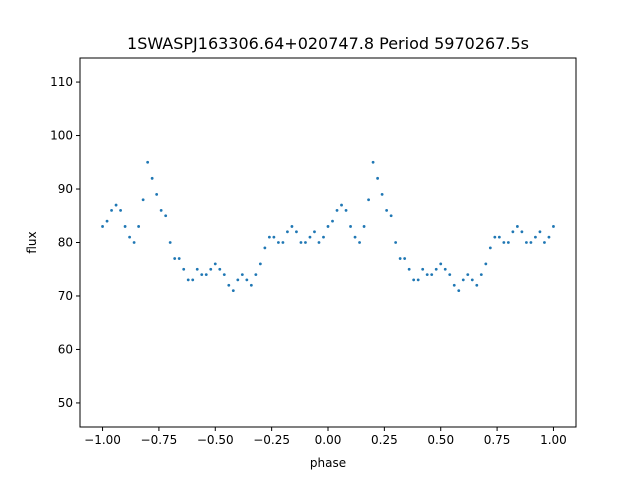 This screenshot has height=480, width=640. I want to click on x-tick-label: 0.75, so click(497, 440).